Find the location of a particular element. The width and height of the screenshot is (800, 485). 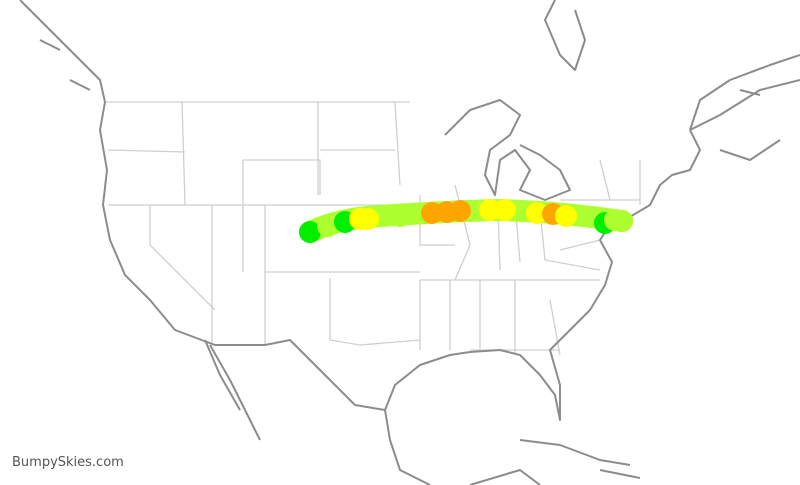

route-segment-heavy is located at coordinates (460, 211).